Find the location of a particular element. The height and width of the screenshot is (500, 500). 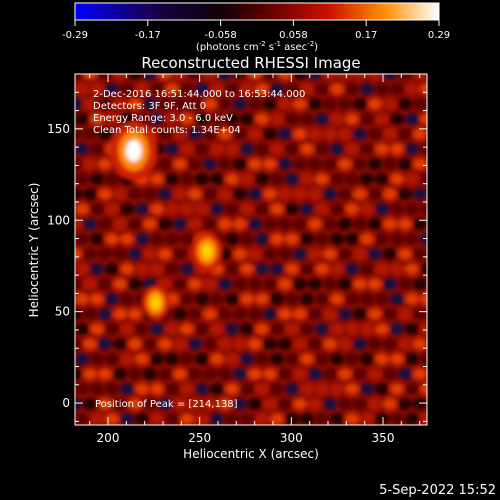

colorbar-unit-label: (photons cm-2 s-1 asec-2) is located at coordinates (257, 46).